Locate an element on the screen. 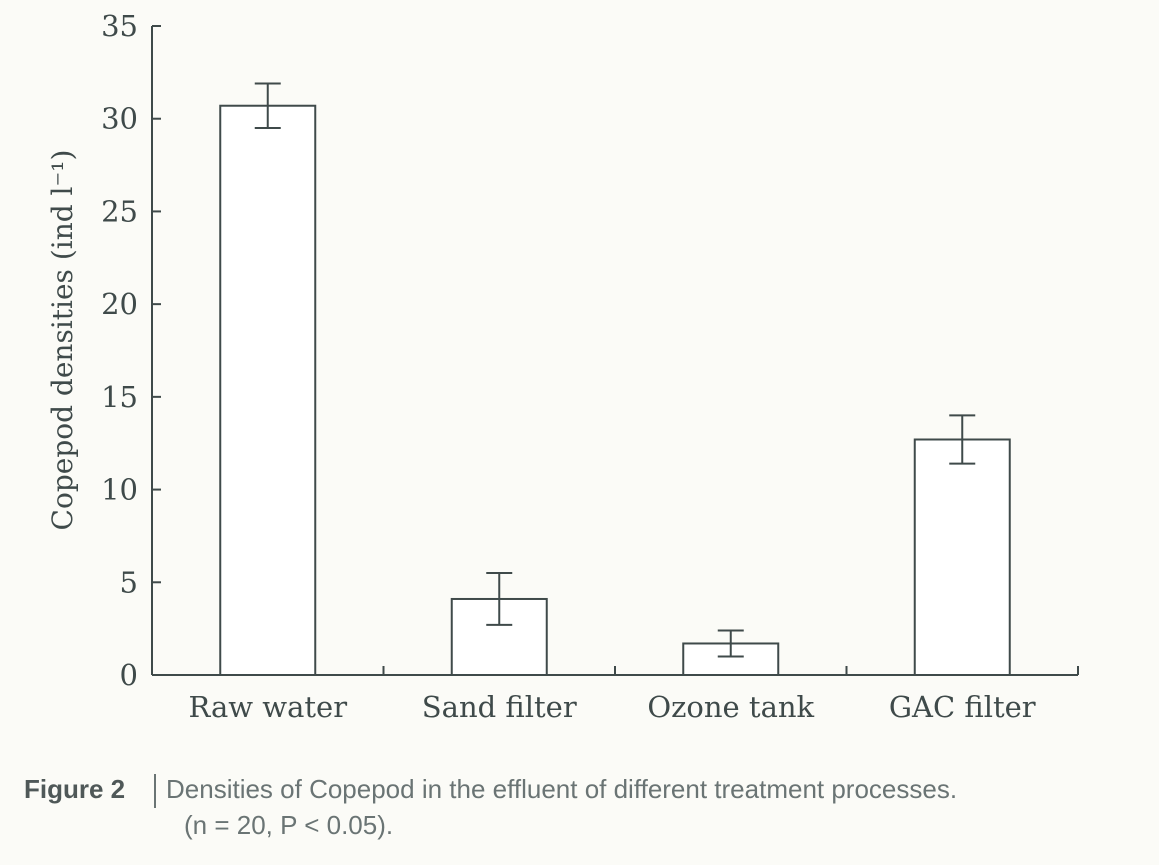 This screenshot has height=865, width=1159. y-tick-label: 20 is located at coordinates (119, 304).